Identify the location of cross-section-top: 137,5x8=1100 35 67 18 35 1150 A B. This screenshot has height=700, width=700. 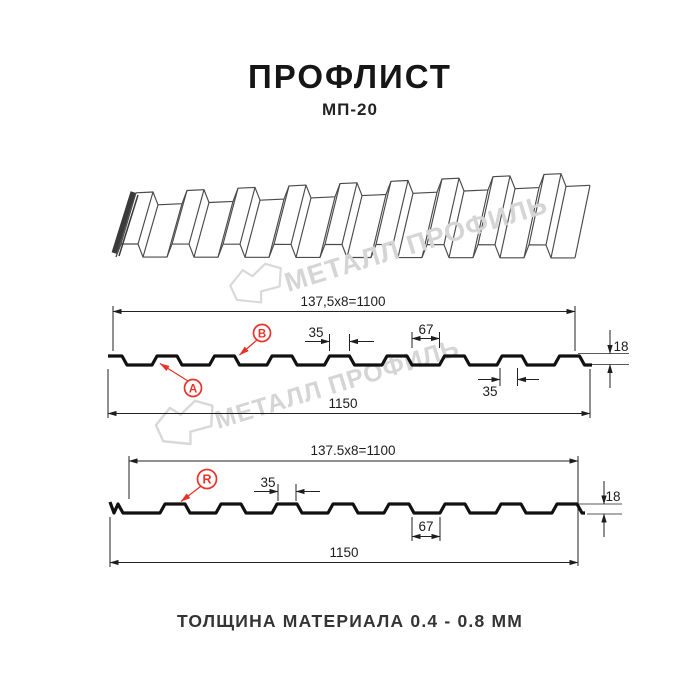
(368, 356).